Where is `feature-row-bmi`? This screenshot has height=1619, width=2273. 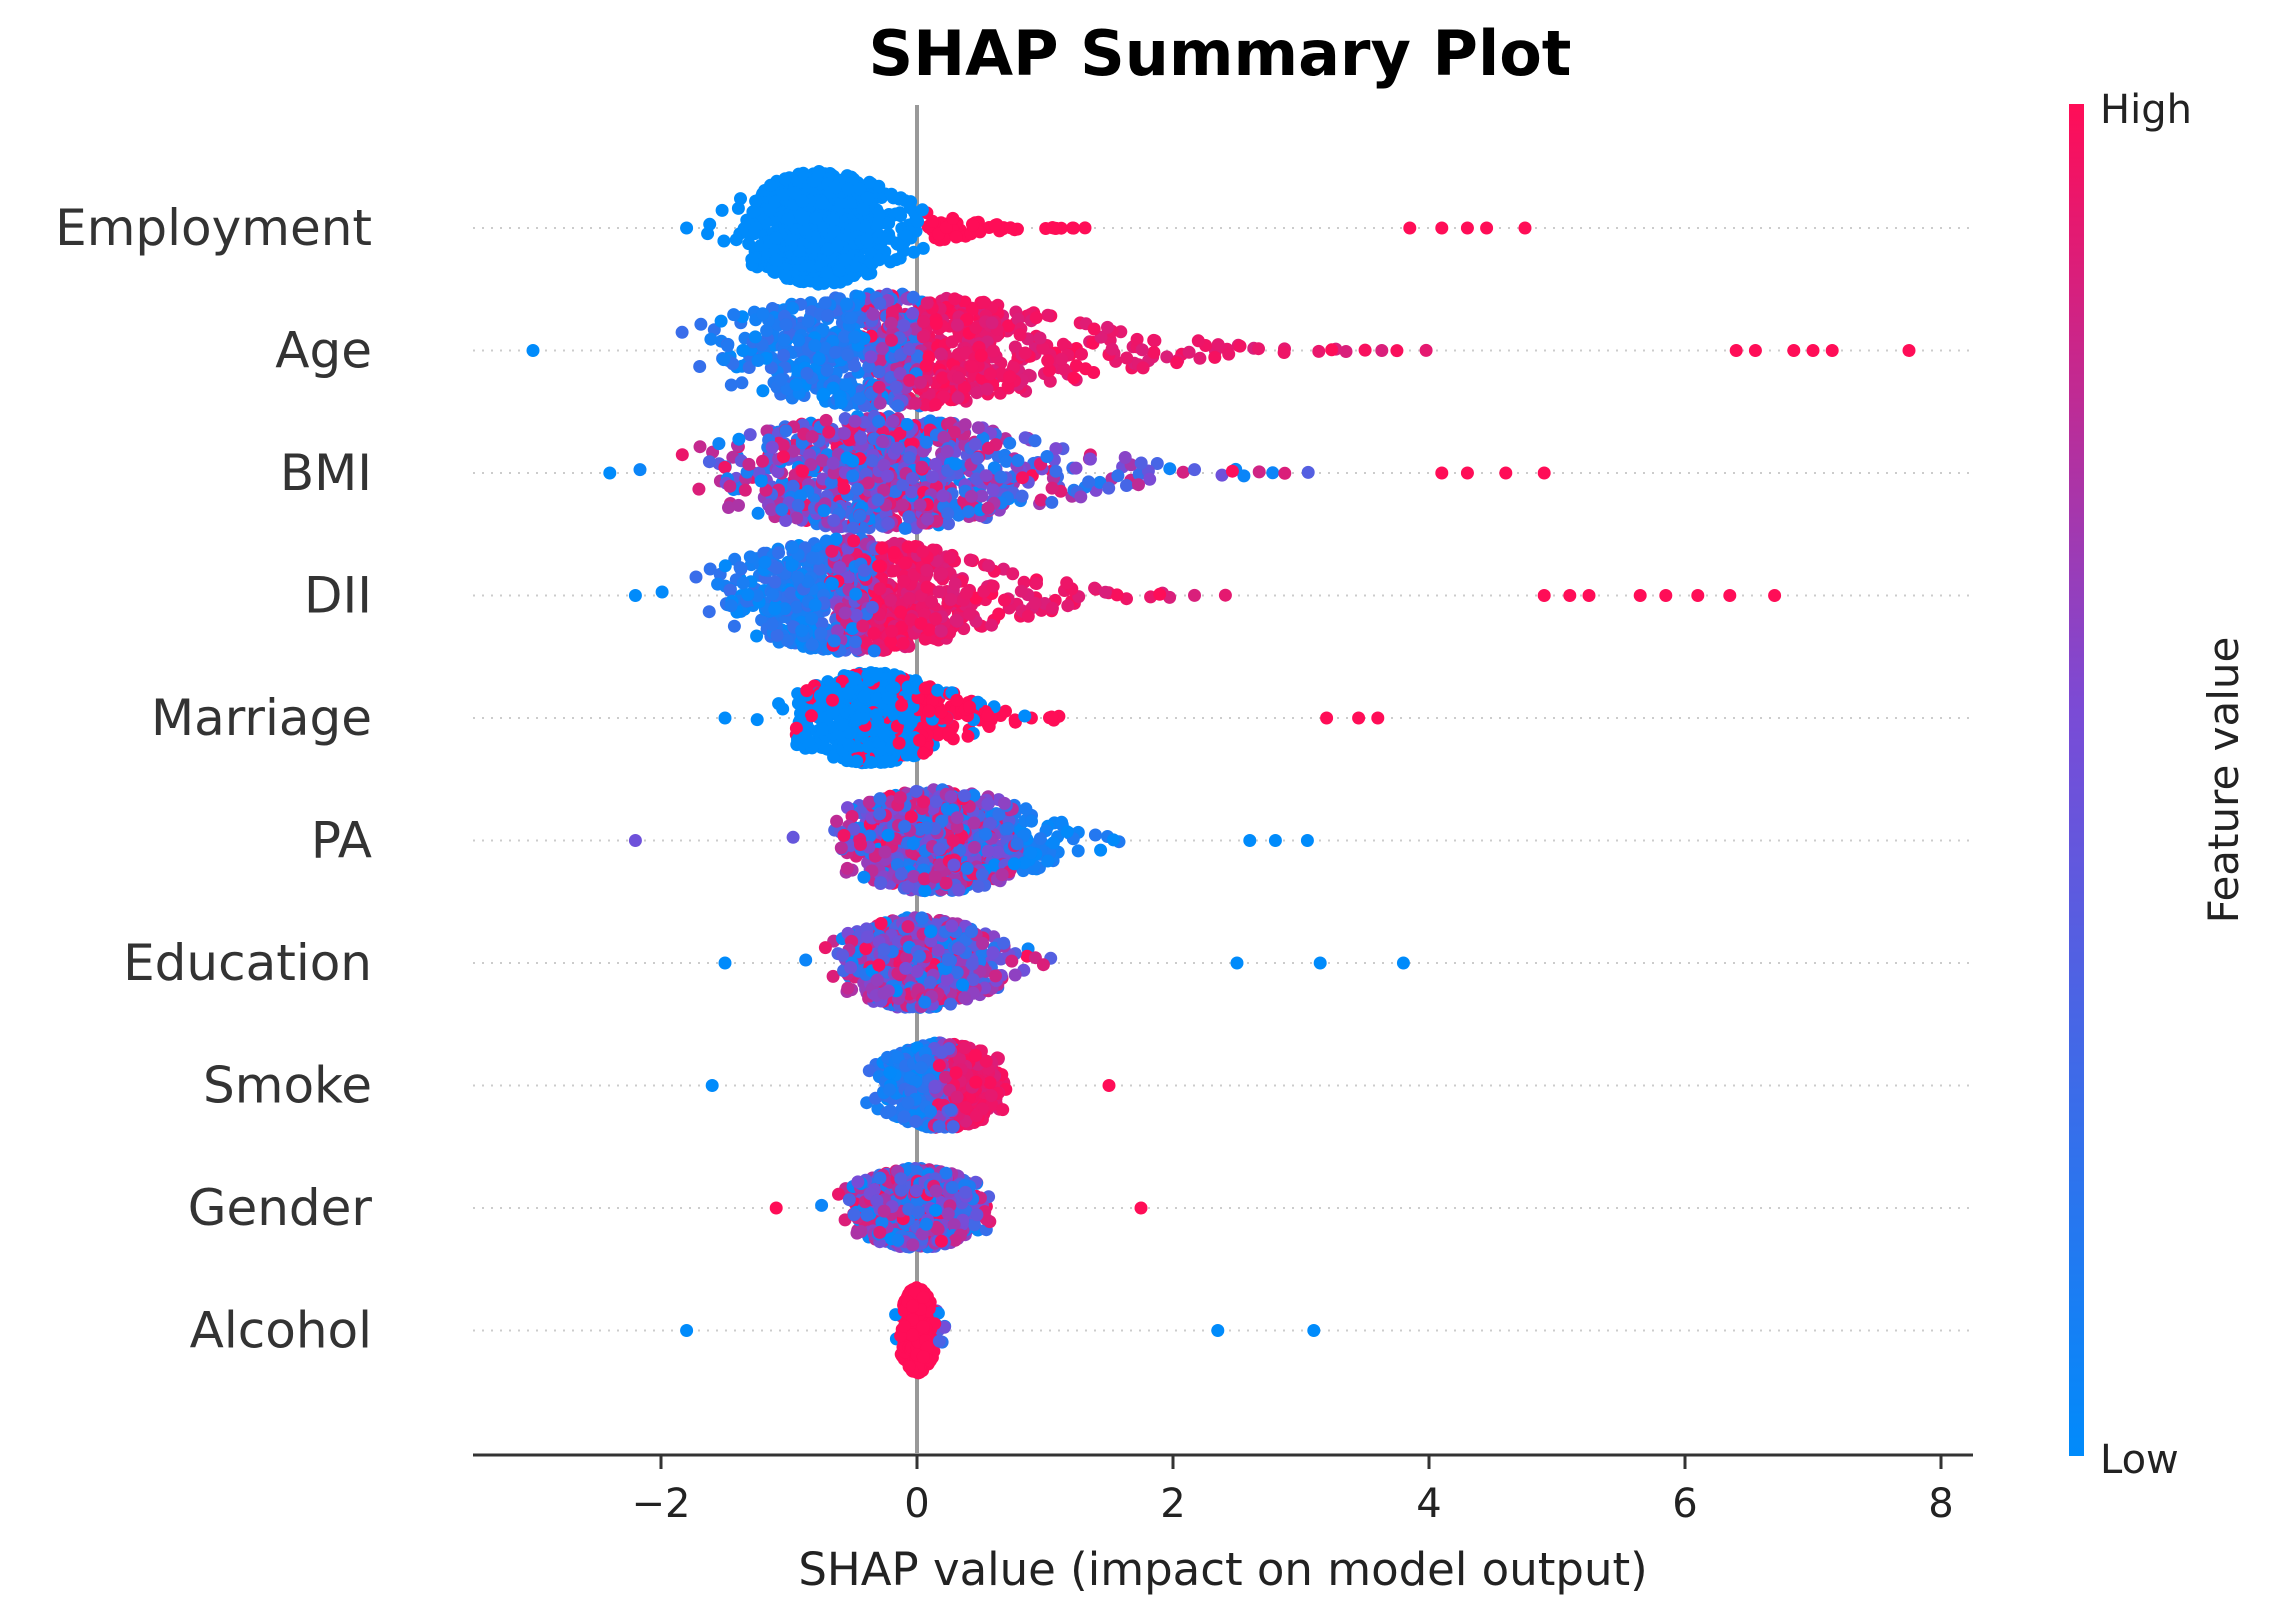
feature-row-bmi is located at coordinates (1077, 473).